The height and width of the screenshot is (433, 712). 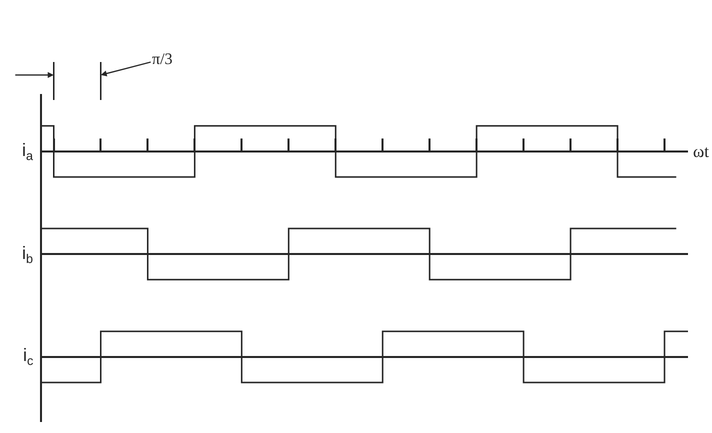 What do you see at coordinates (28, 356) in the screenshot?
I see `series-label: i$_{c}$` at bounding box center [28, 356].